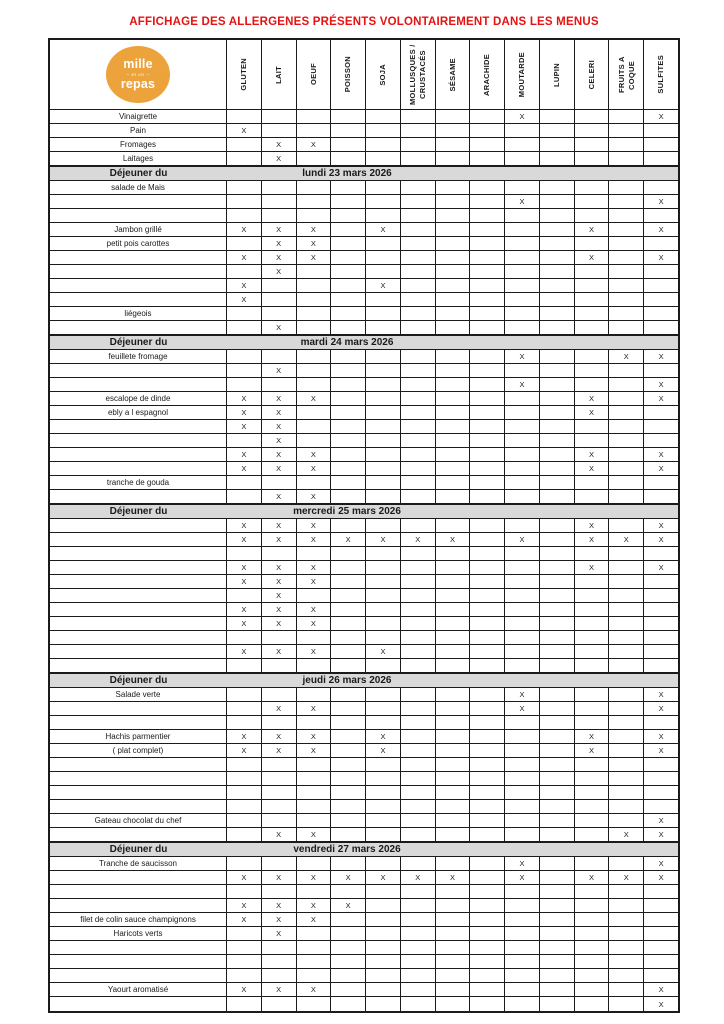 This screenshot has height=1024, width=724. I want to click on column-header-label: POISSON, so click(348, 74).